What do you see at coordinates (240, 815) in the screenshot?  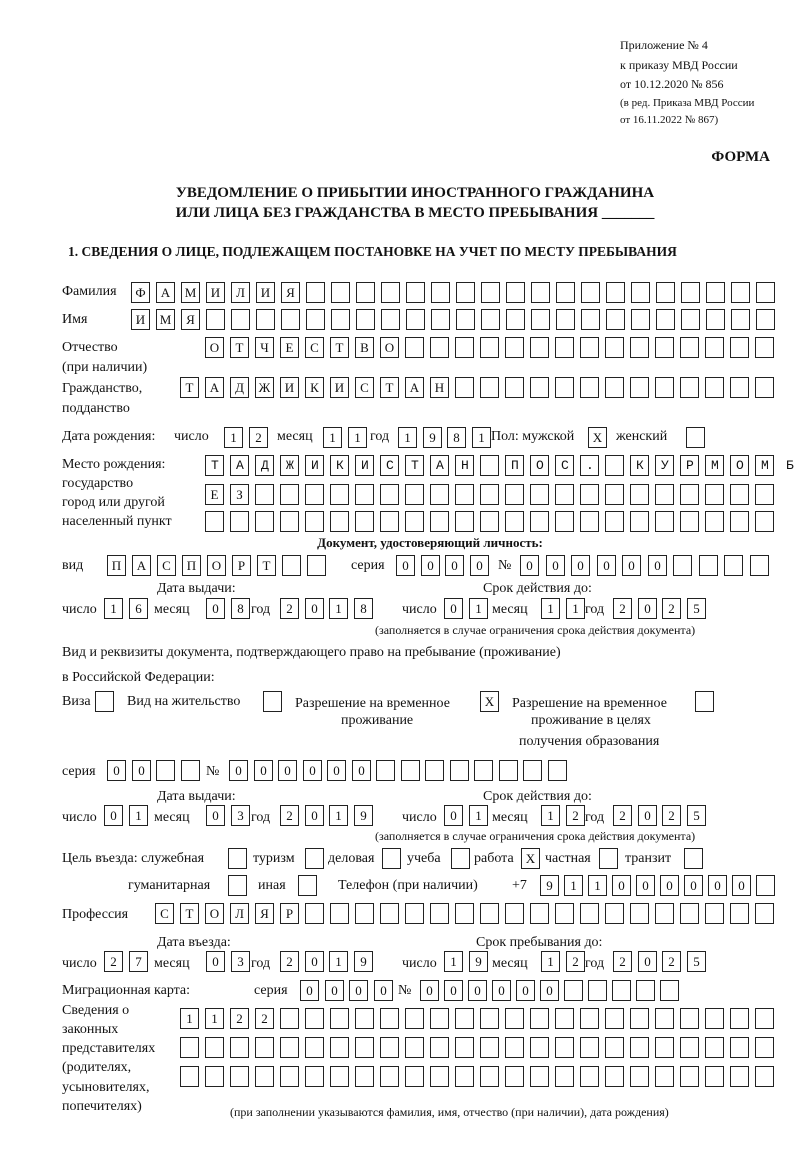 I see `rp-issue-month-cell: 3` at bounding box center [240, 815].